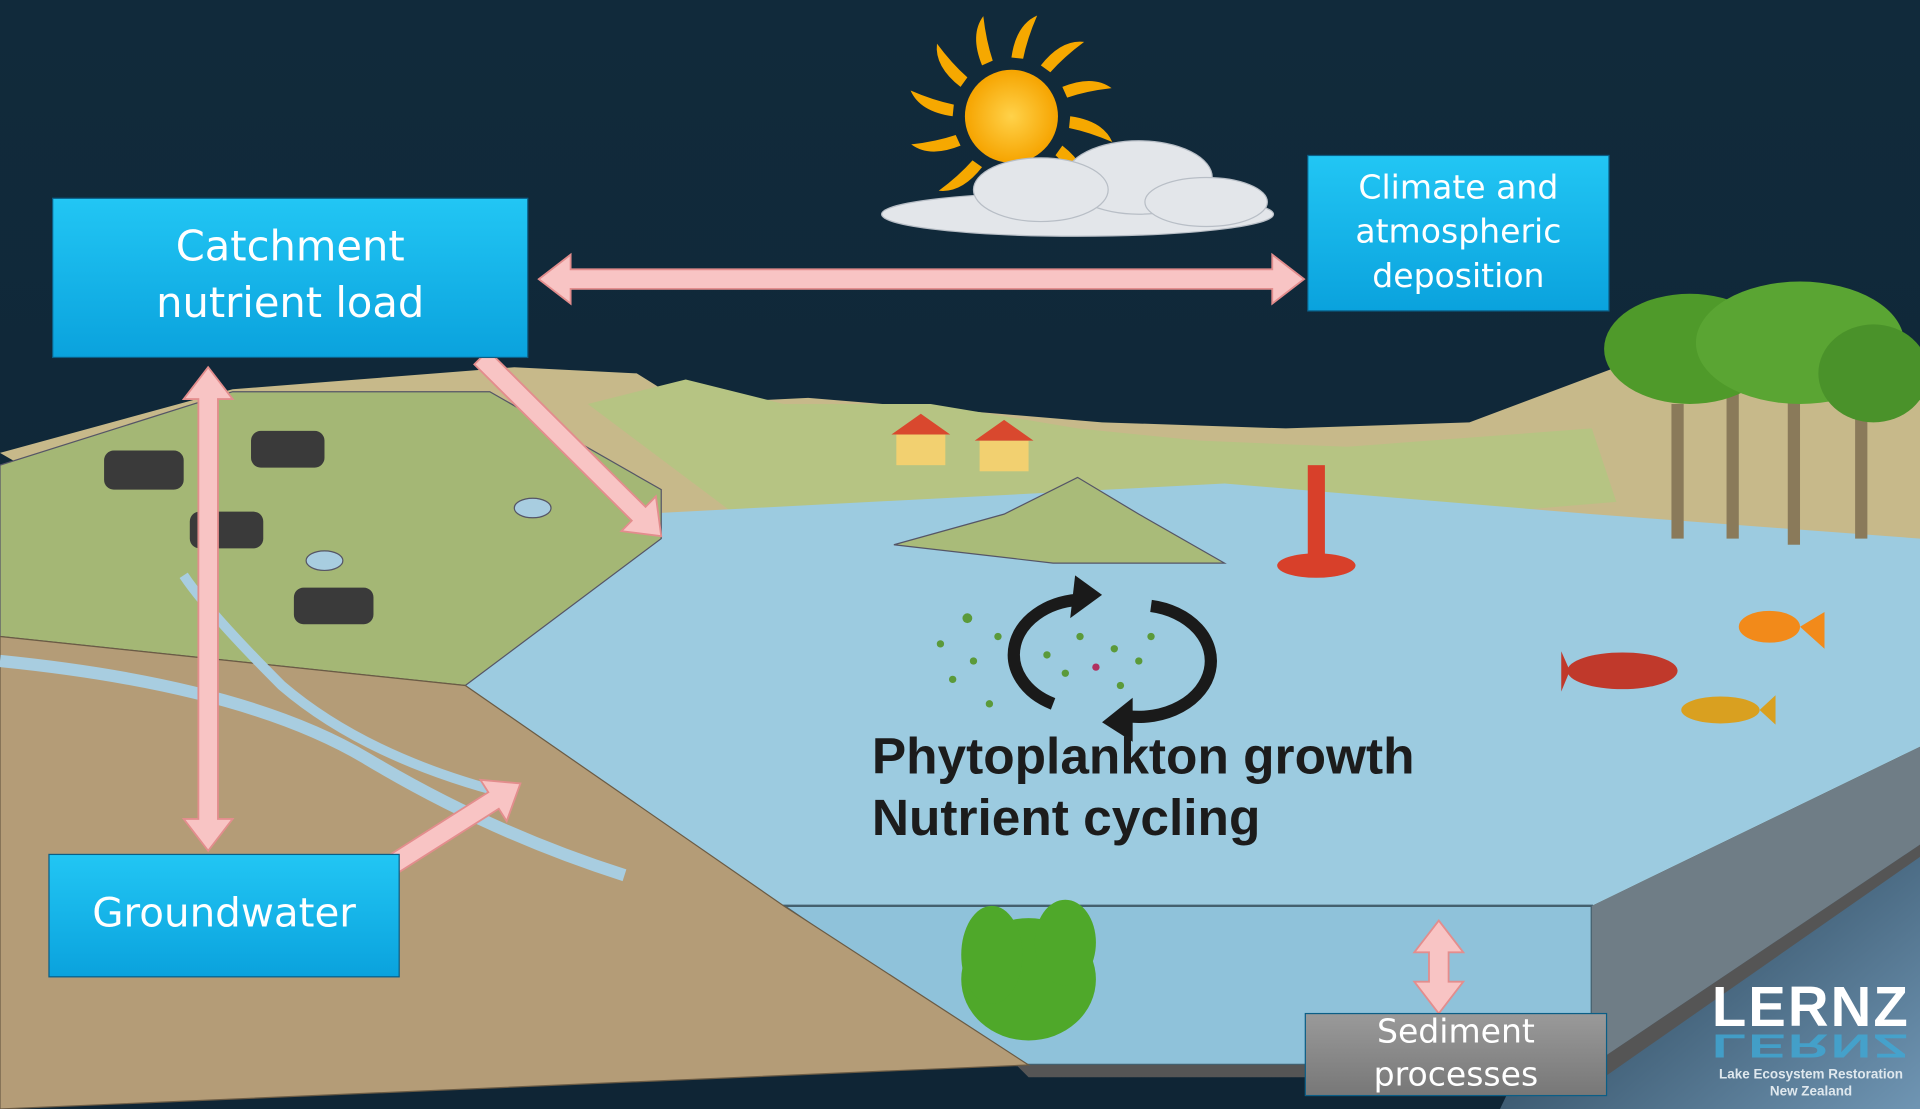 The height and width of the screenshot is (1109, 1920). Describe the element at coordinates (1045, 660) in the screenshot. I see `plankton` at that location.